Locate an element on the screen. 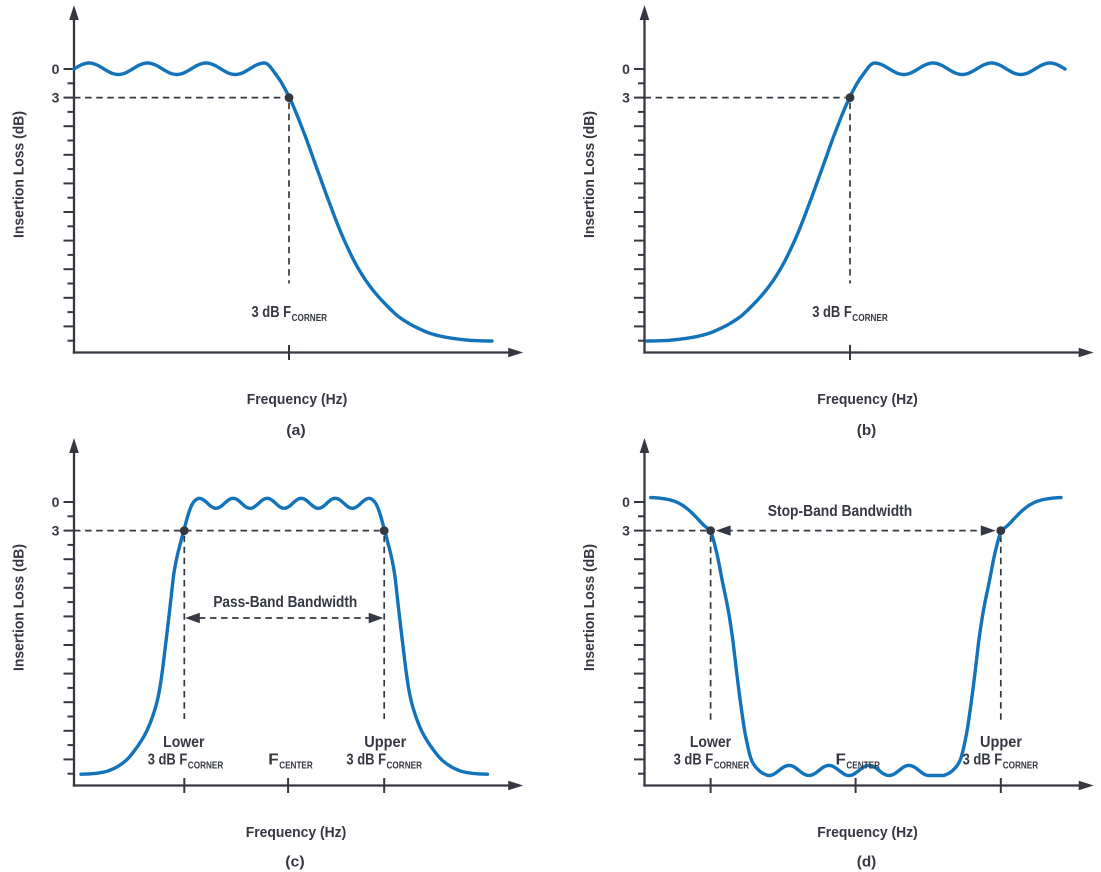 Image resolution: width=1101 pixels, height=872 pixels. svg-text: Stop-Band Bandwidth is located at coordinates (840, 511).